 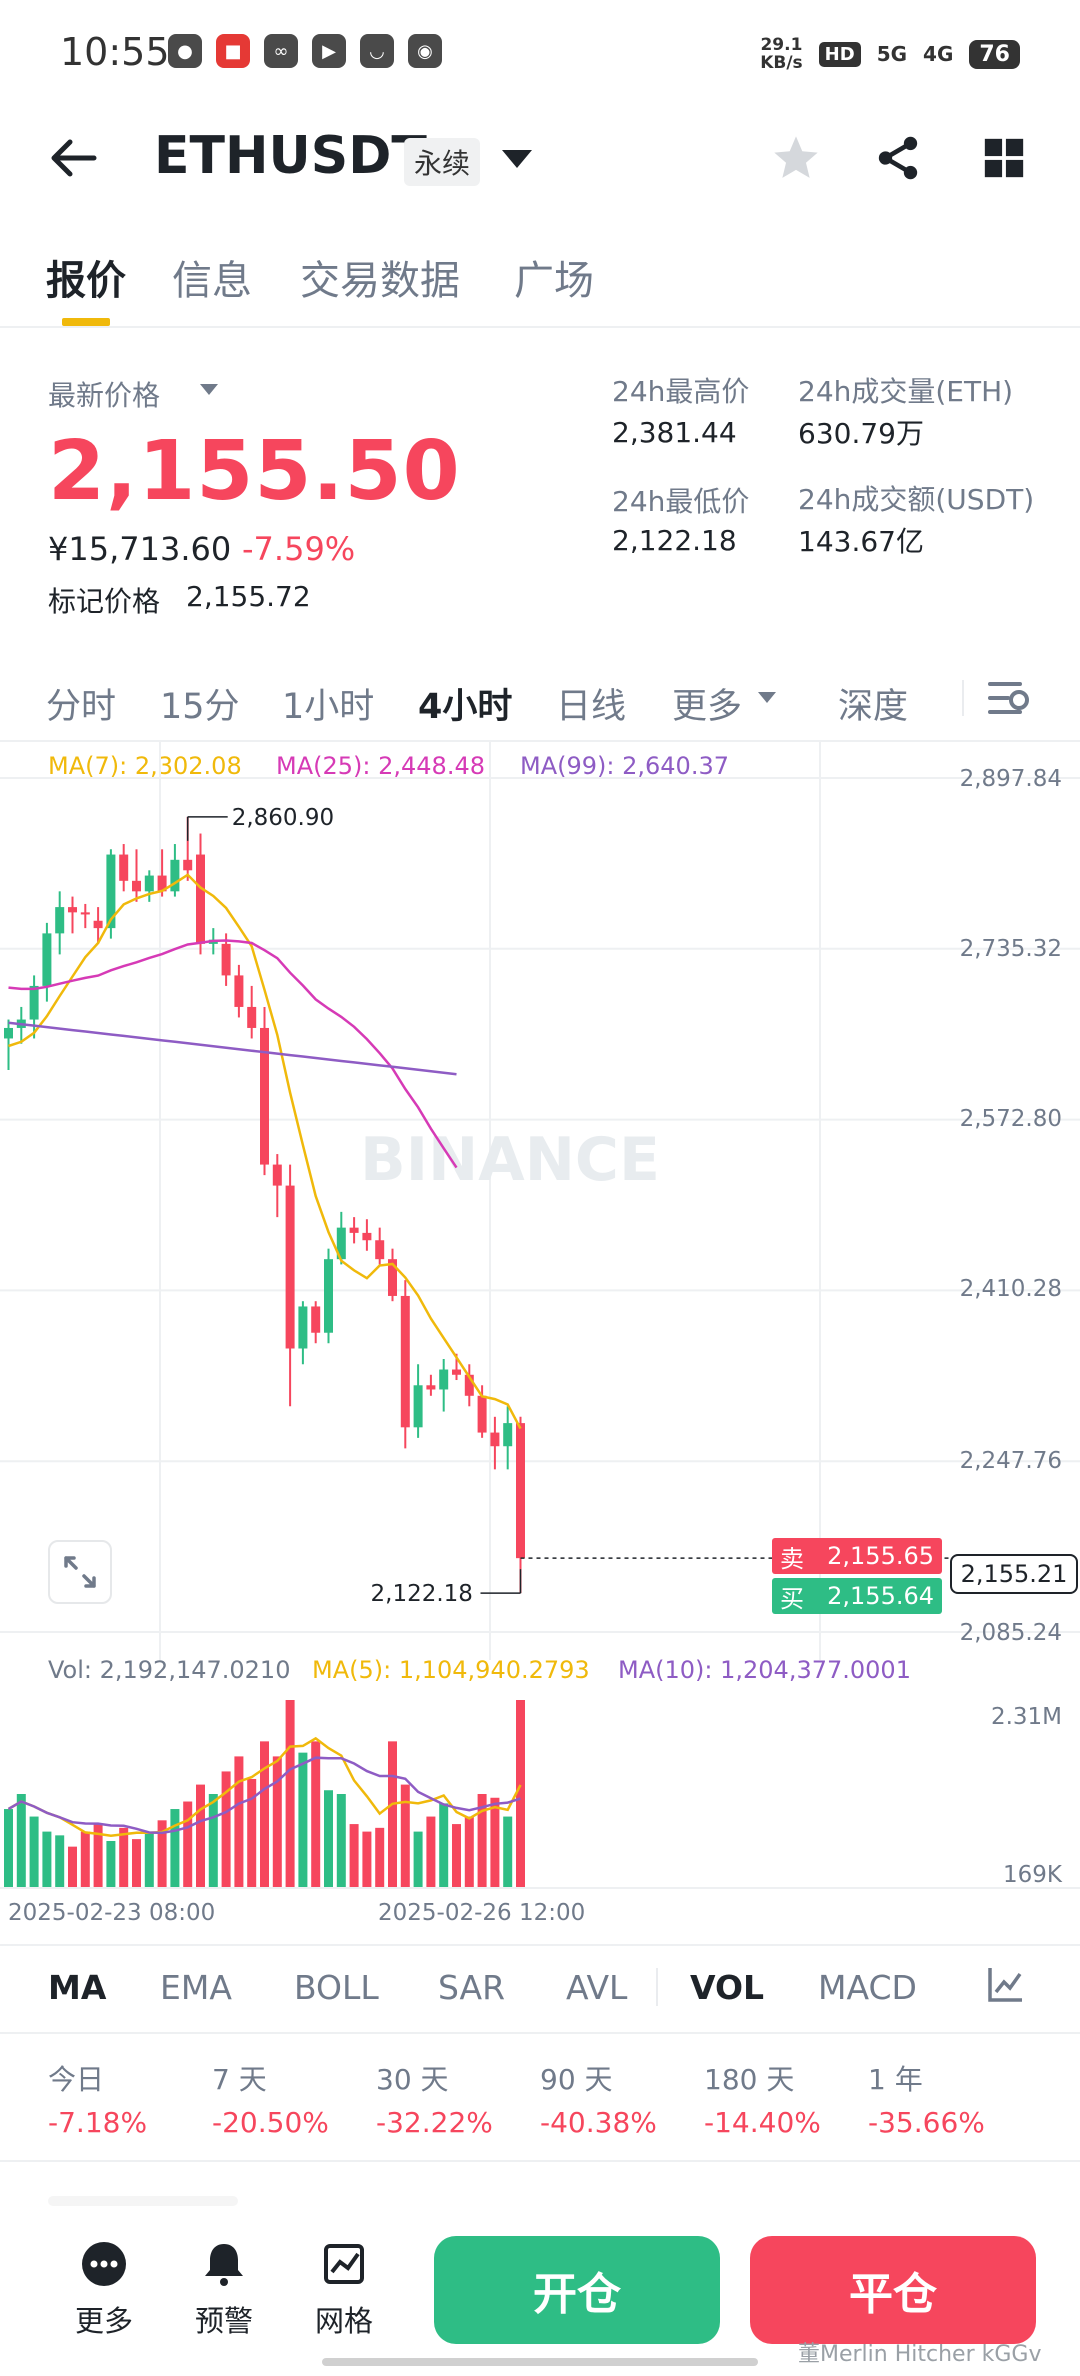 What do you see at coordinates (764, 1670) in the screenshot?
I see `volume-ma10-label: MA(10): 1,204,377.0001` at bounding box center [764, 1670].